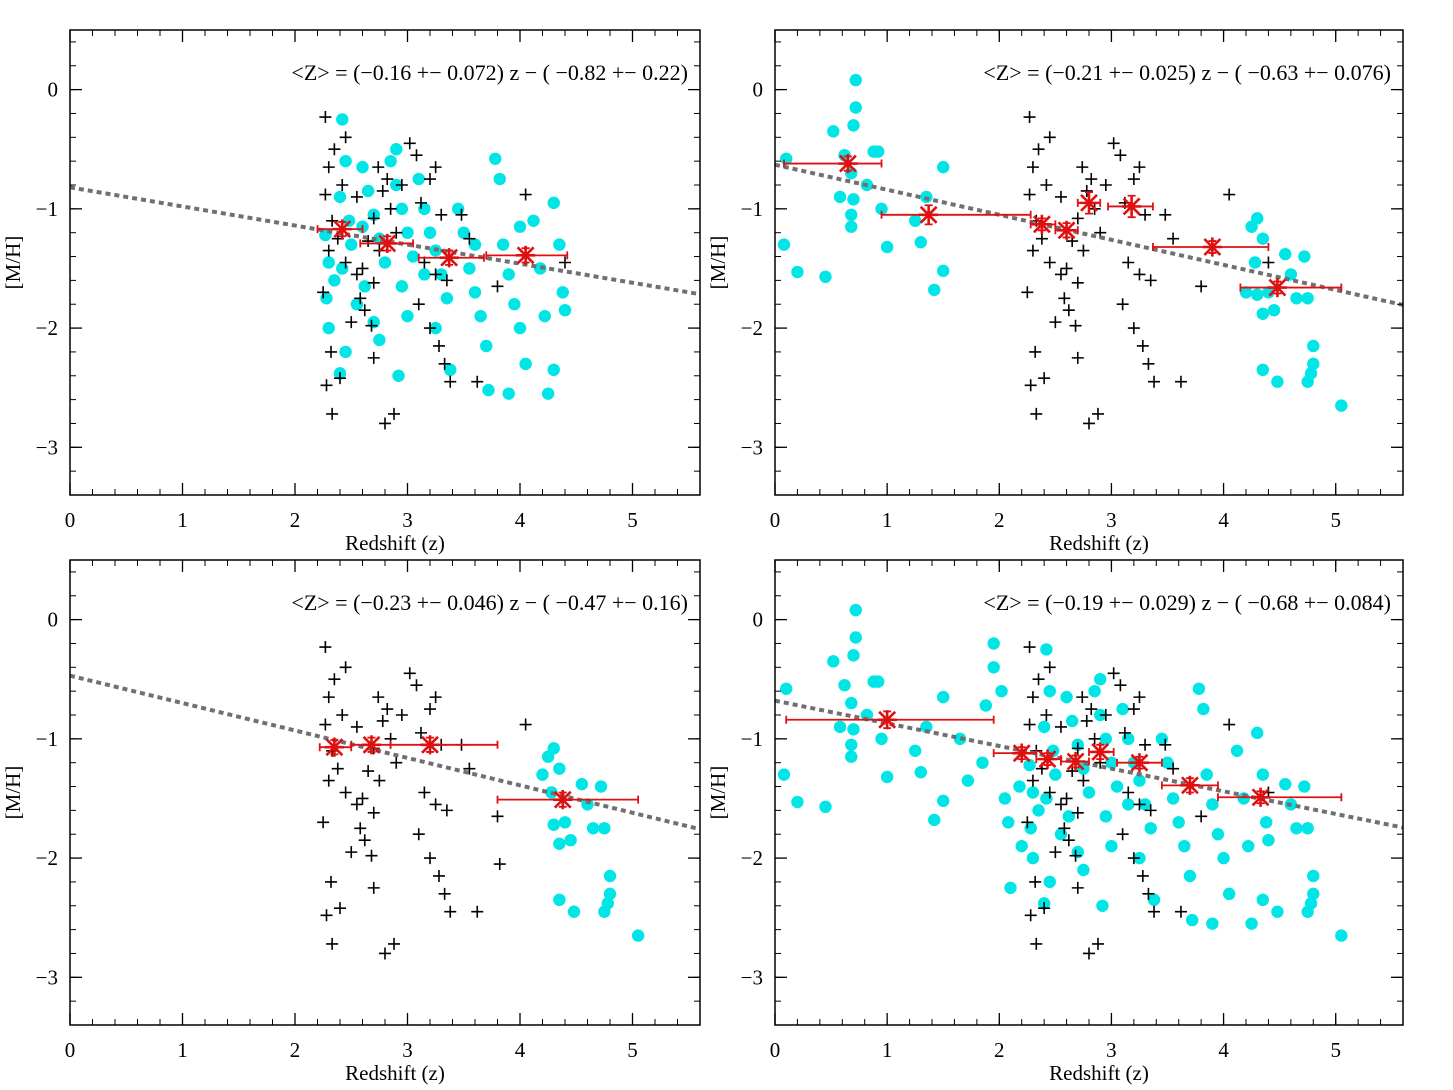 The height and width of the screenshot is (1090, 1453). Describe the element at coordinates (182, 520) in the screenshot. I see `x-tick-label: 1` at that location.